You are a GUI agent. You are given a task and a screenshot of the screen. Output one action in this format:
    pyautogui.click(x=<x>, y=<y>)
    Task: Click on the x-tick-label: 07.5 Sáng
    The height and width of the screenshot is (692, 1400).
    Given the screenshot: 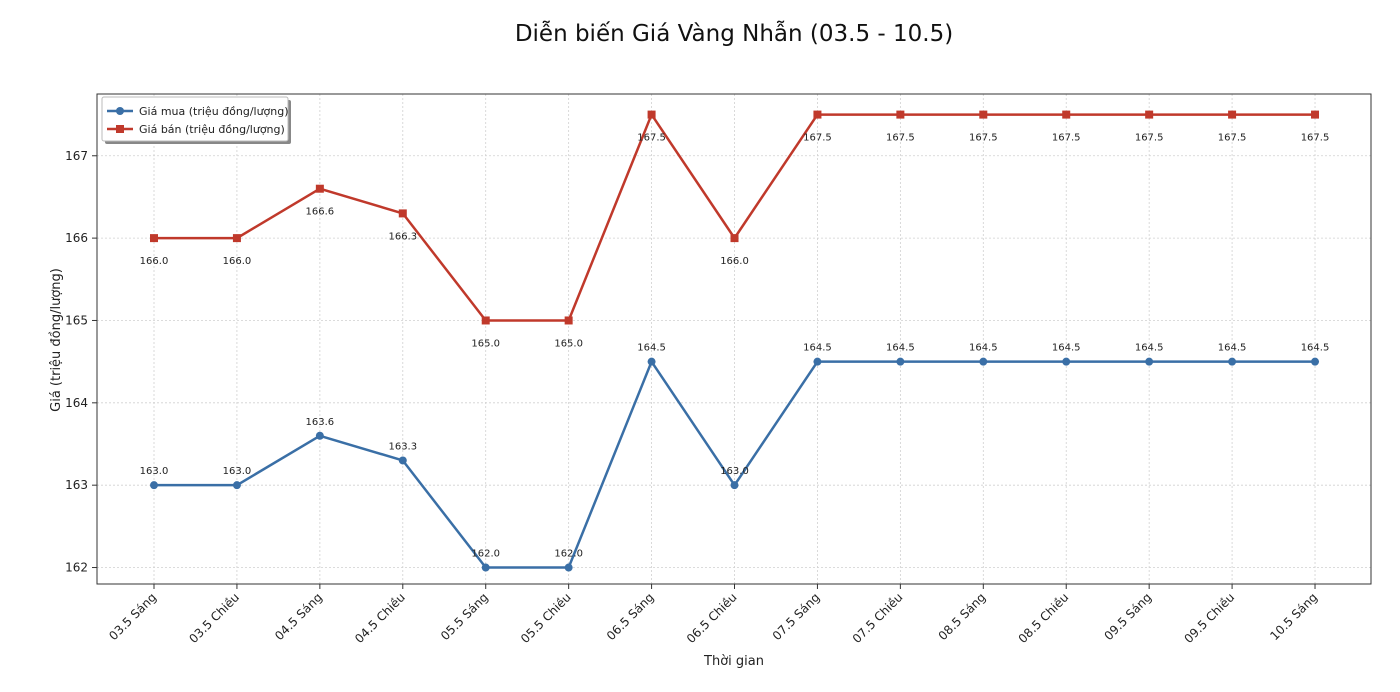 What is the action you would take?
    pyautogui.click(x=796, y=616)
    